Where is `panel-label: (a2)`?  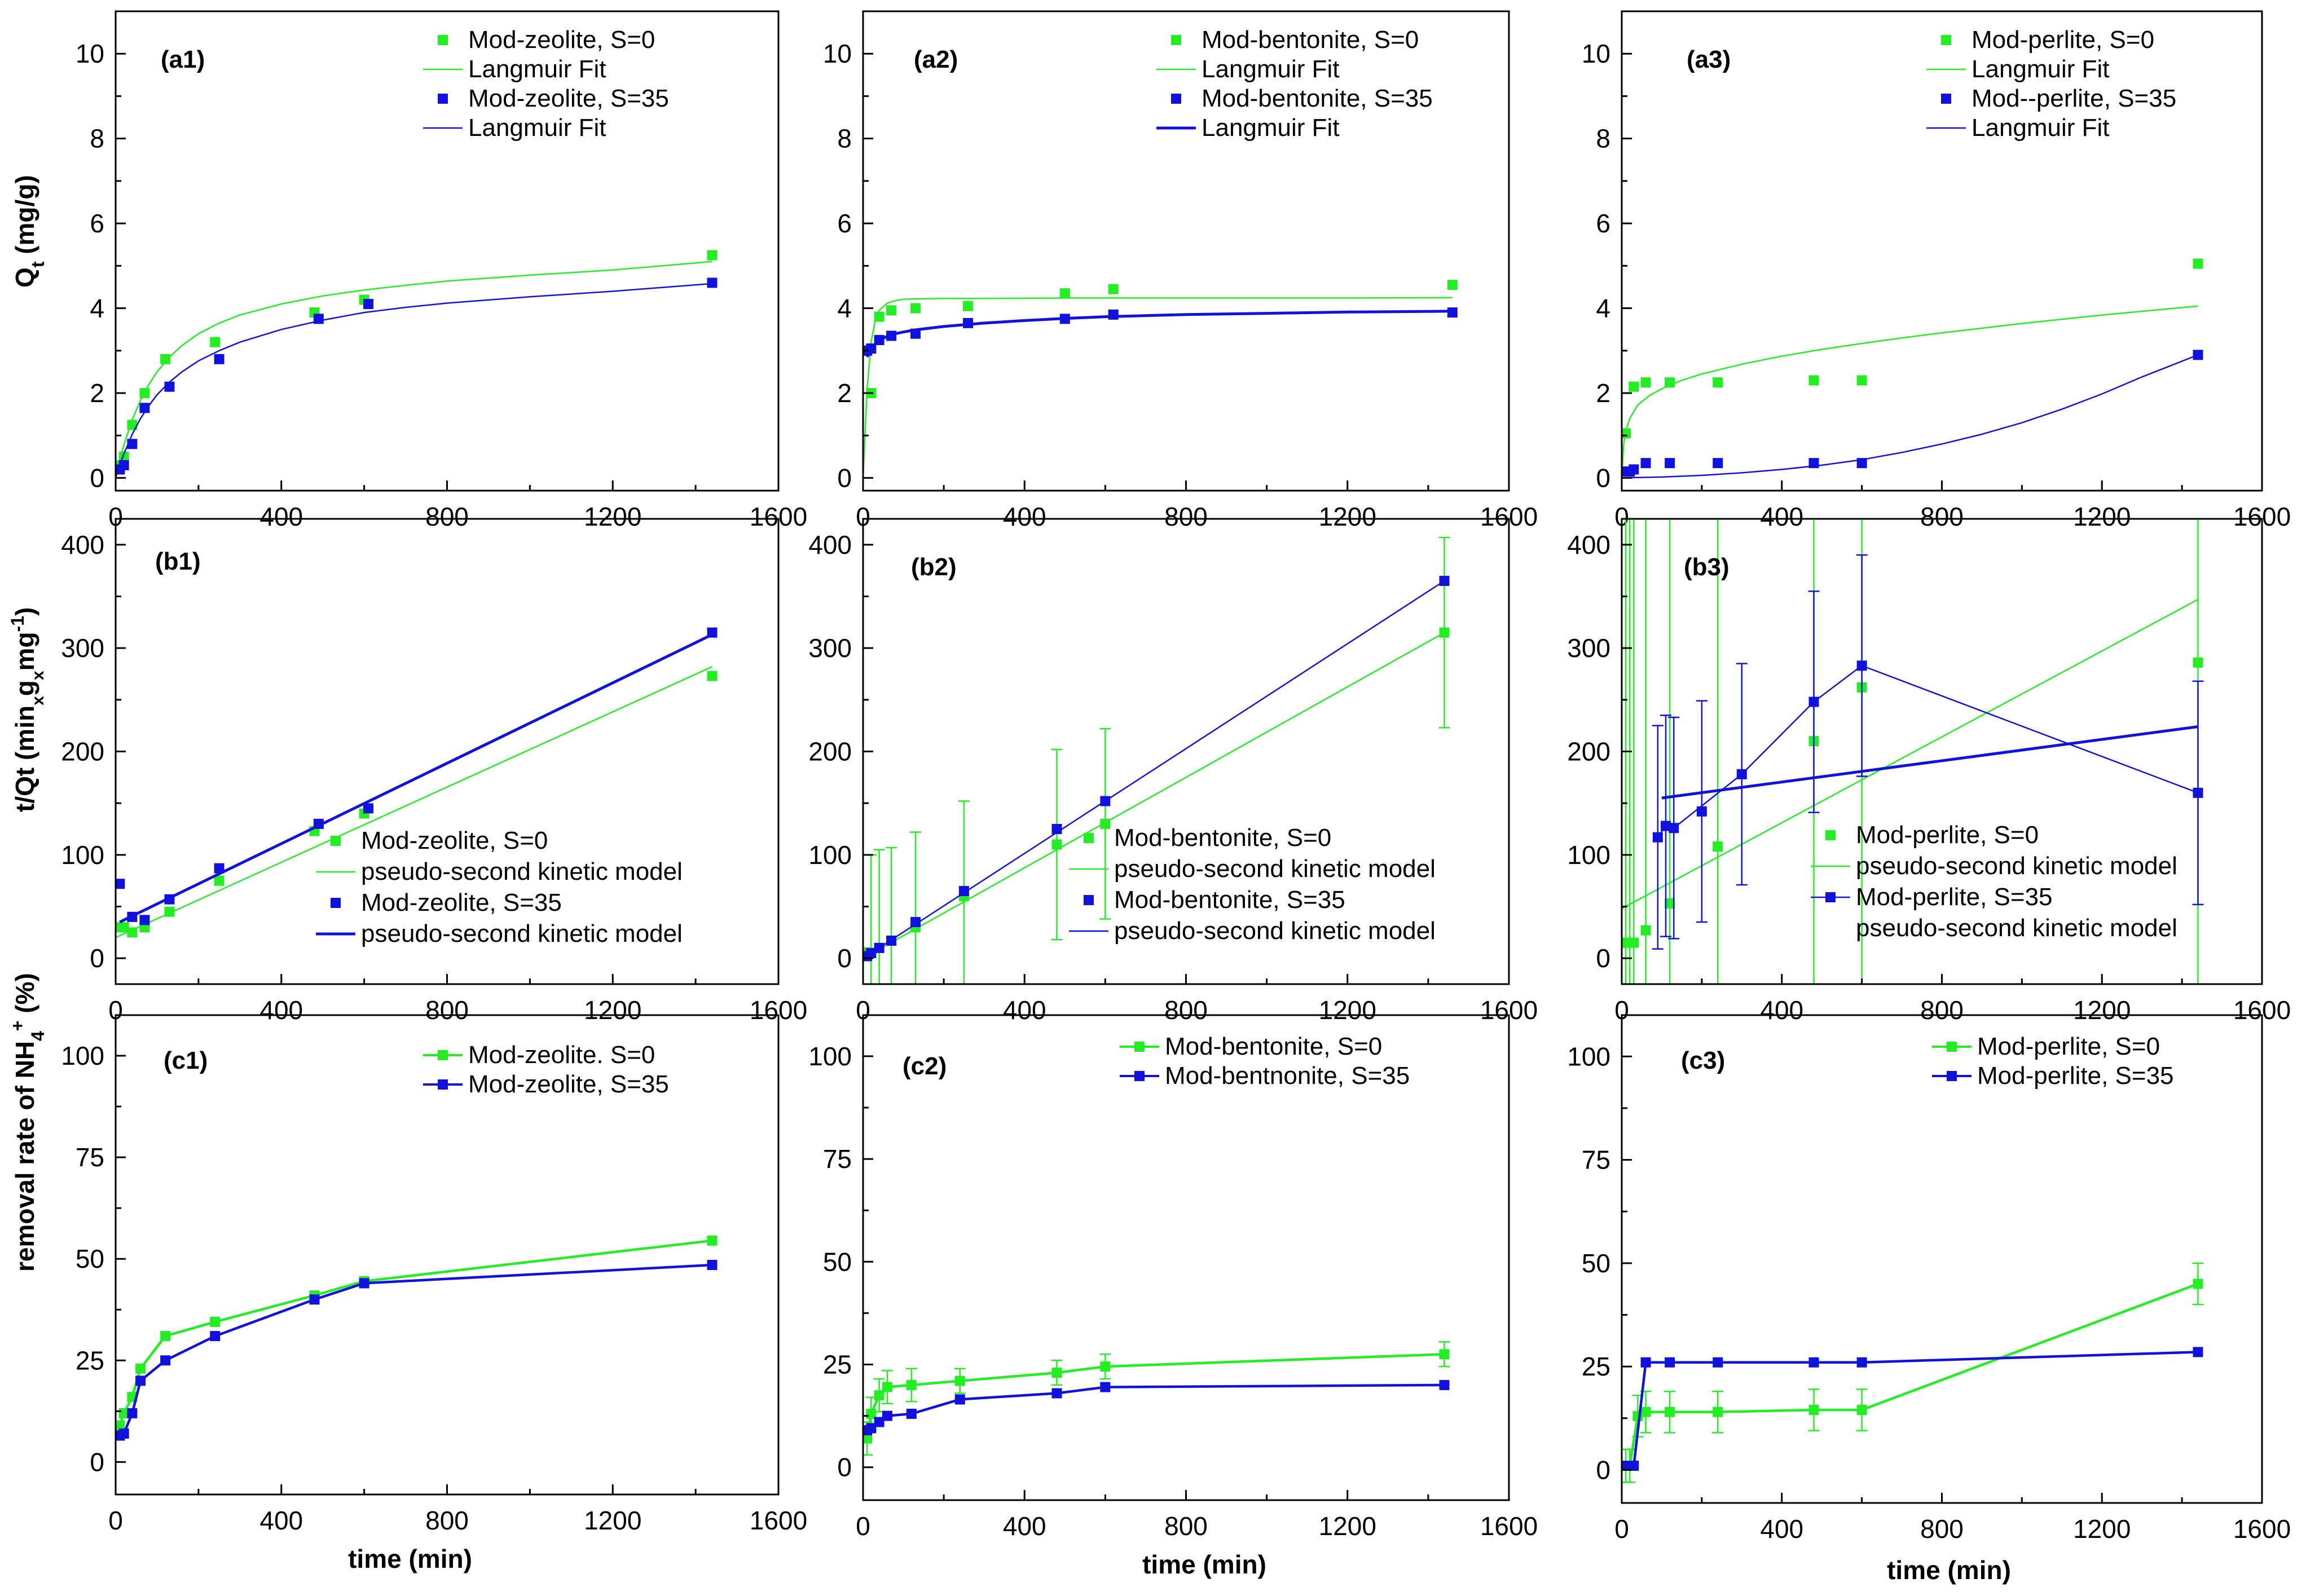 panel-label: (a2) is located at coordinates (936, 59).